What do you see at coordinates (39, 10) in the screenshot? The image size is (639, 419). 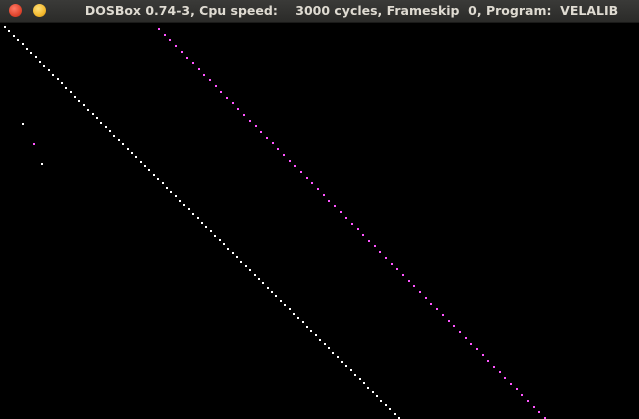 I see `minimize-button` at bounding box center [39, 10].